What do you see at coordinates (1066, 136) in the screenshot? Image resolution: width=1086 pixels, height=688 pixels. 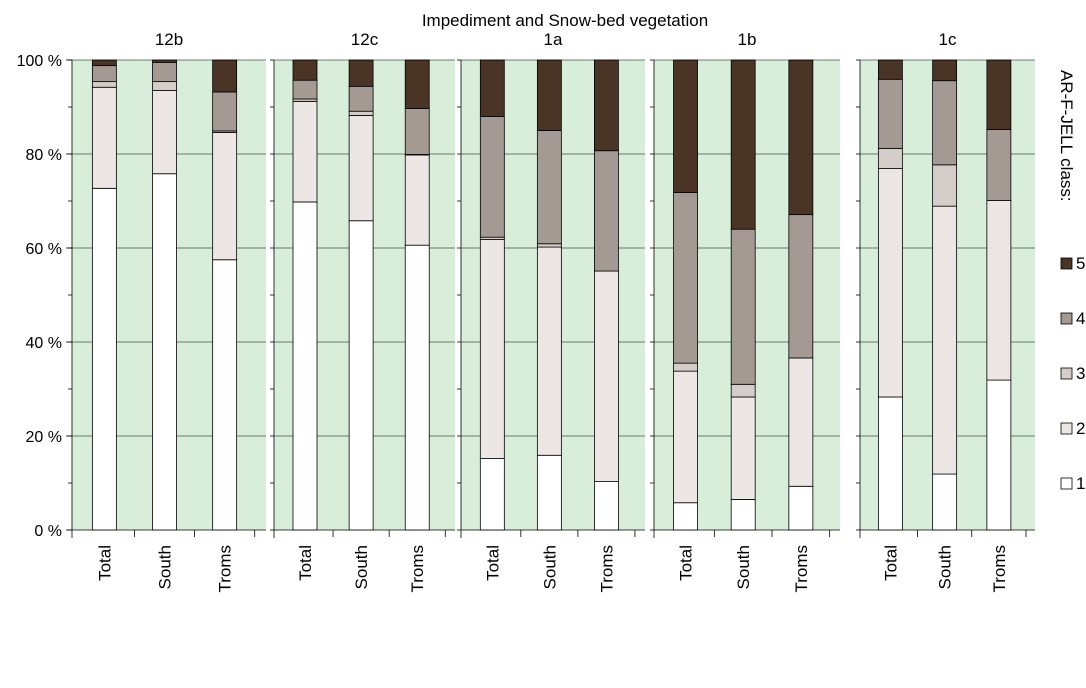 I see `legend-title: AR-F-JELL class:` at bounding box center [1066, 136].